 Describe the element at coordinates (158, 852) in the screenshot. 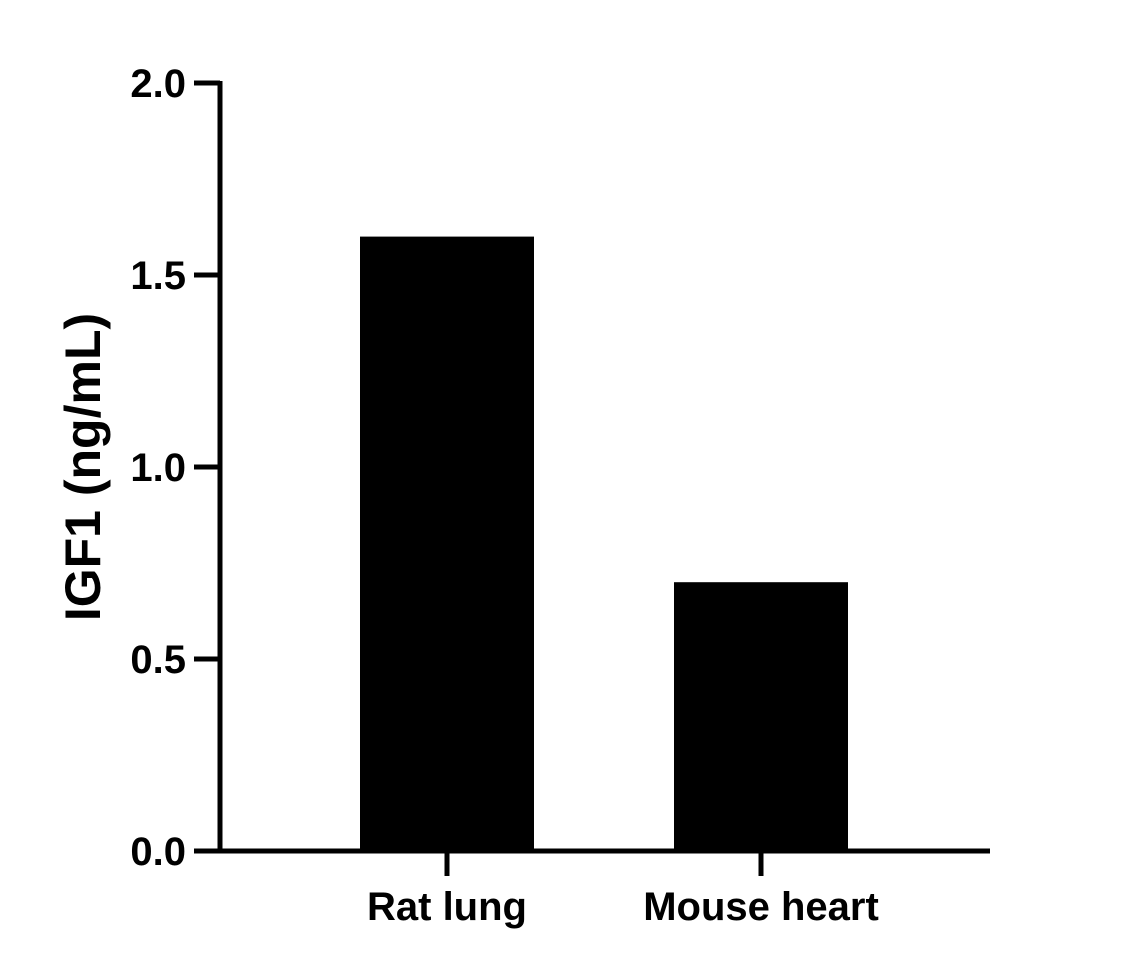

I see `y-tick-label: 0.0` at that location.